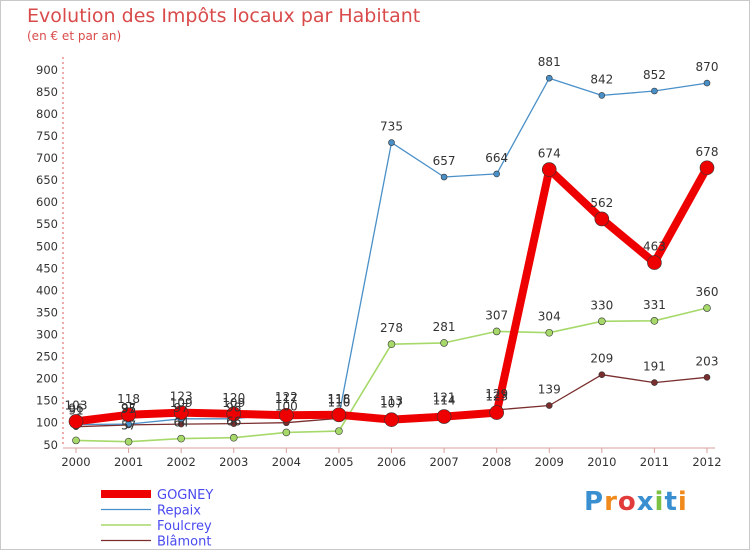 The image size is (750, 550). Describe the element at coordinates (444, 397) in the screenshot. I see `data-label: 121` at that location.